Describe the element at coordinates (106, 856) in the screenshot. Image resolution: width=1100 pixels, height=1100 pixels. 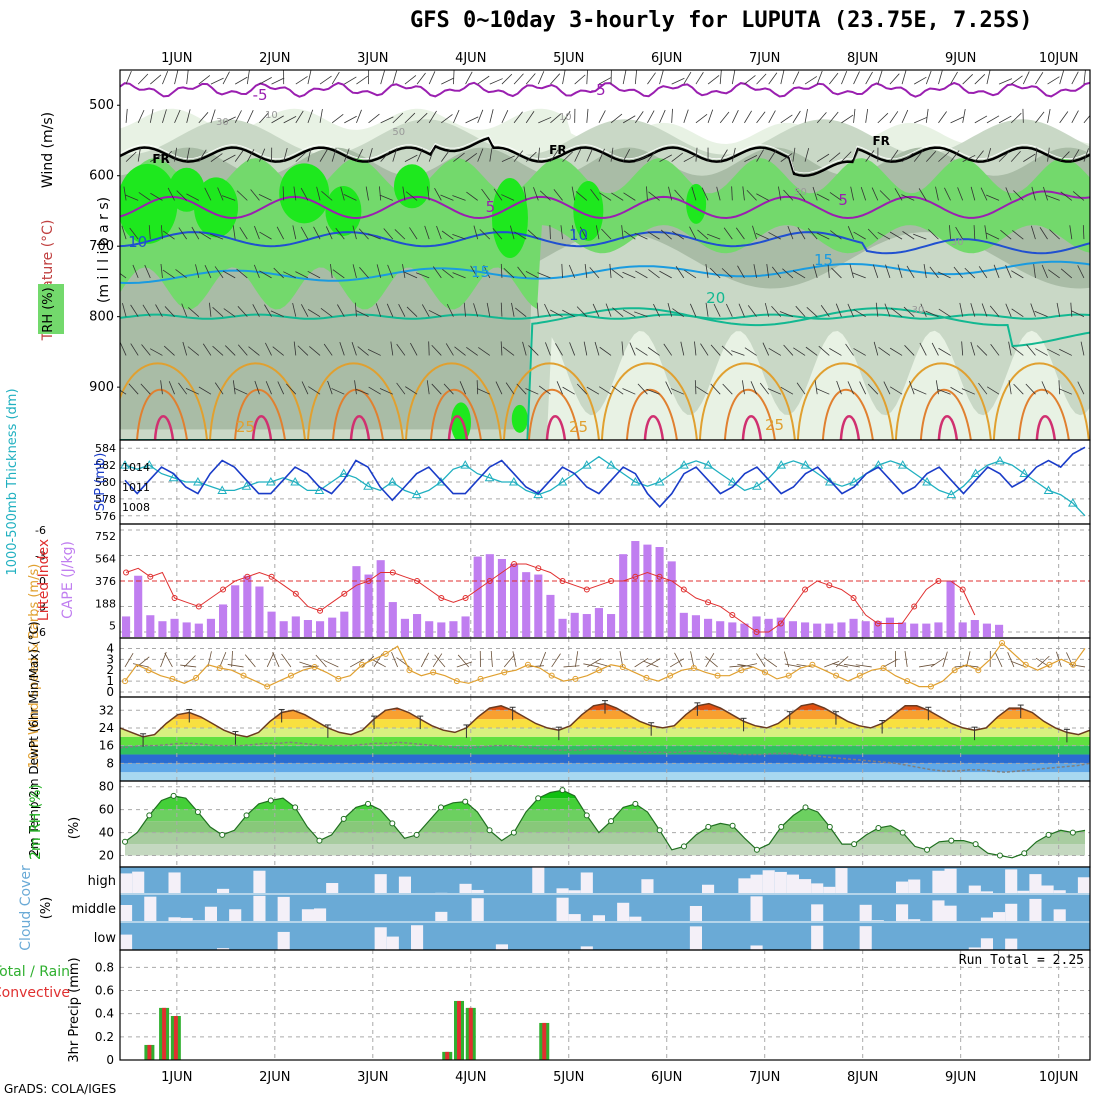
I see `rh-tick: 20` at that location.